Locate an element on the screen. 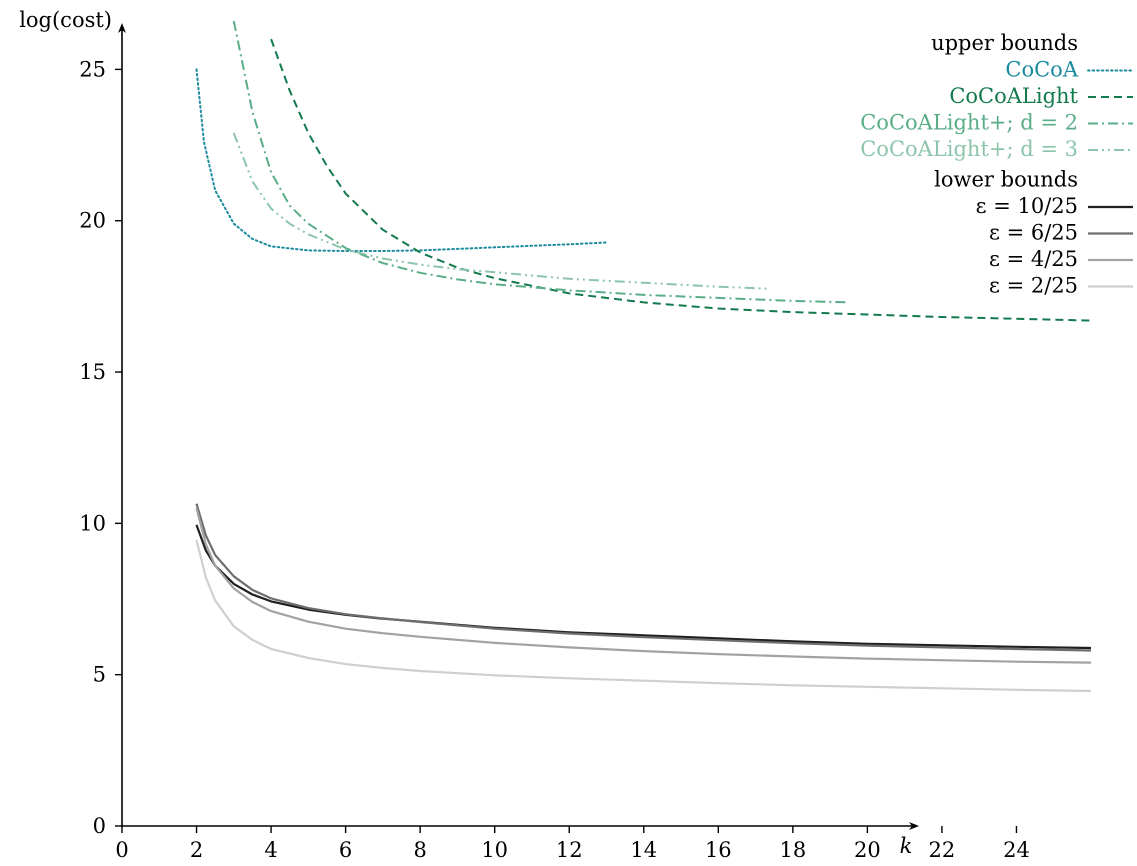 This screenshot has height=866, width=1137. y-tick-label: 5 is located at coordinates (99, 675).